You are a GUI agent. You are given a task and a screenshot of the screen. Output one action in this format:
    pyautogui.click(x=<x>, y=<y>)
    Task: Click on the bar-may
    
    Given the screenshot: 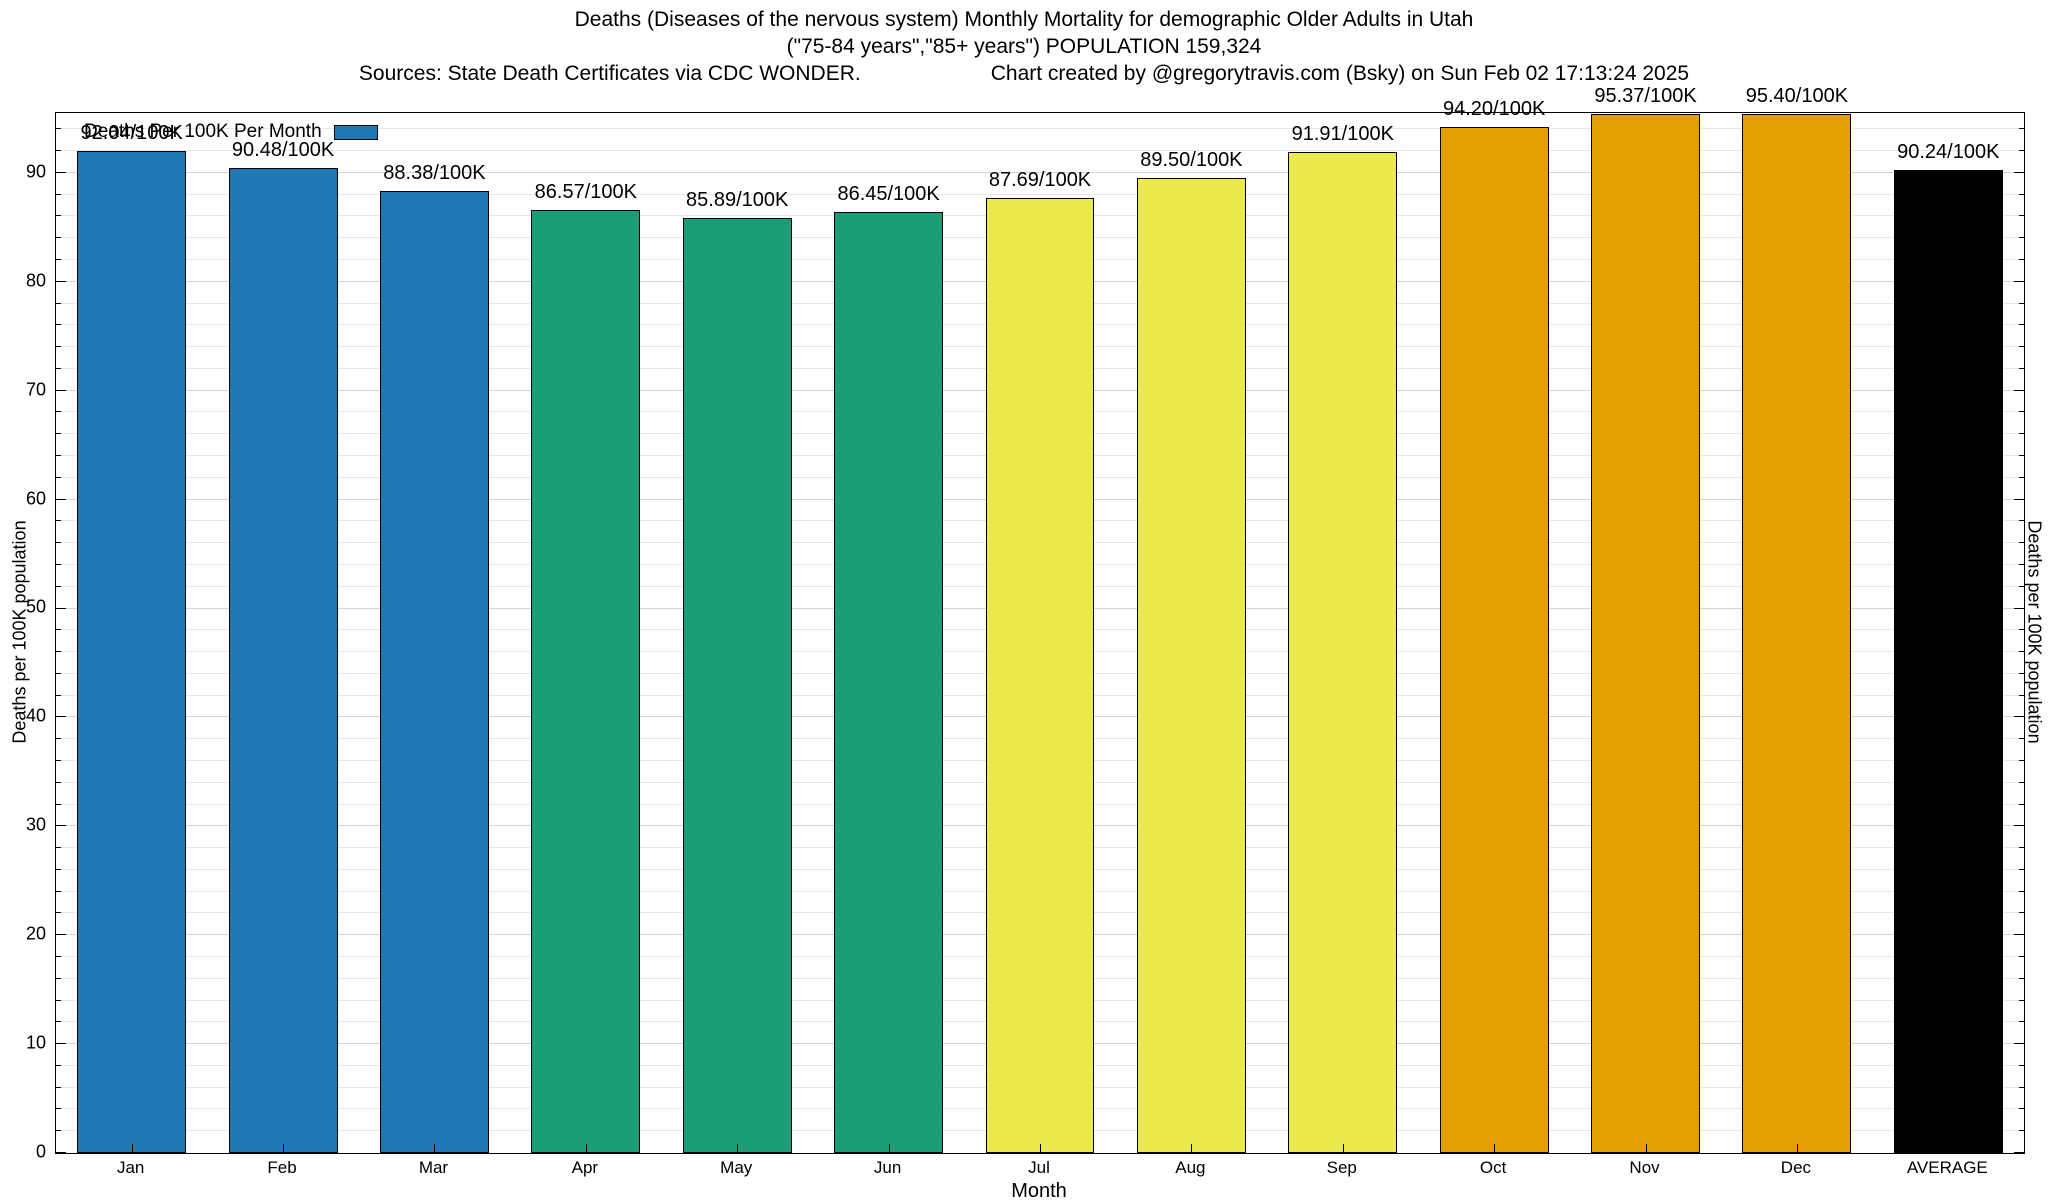 What is the action you would take?
    pyautogui.click(x=737, y=685)
    